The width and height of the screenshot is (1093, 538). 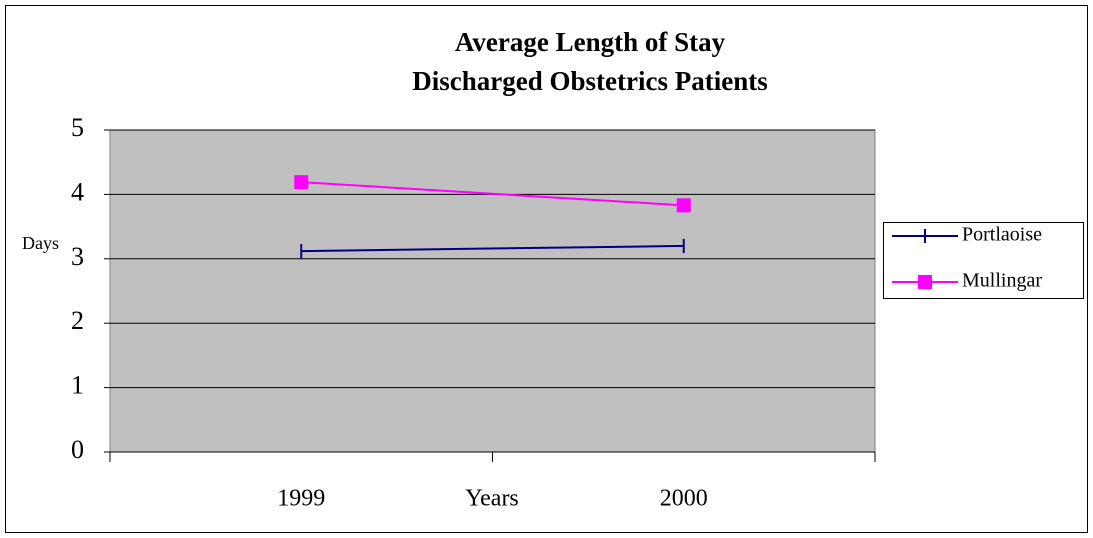 I want to click on x-tick-label: 1999, so click(x=301, y=499).